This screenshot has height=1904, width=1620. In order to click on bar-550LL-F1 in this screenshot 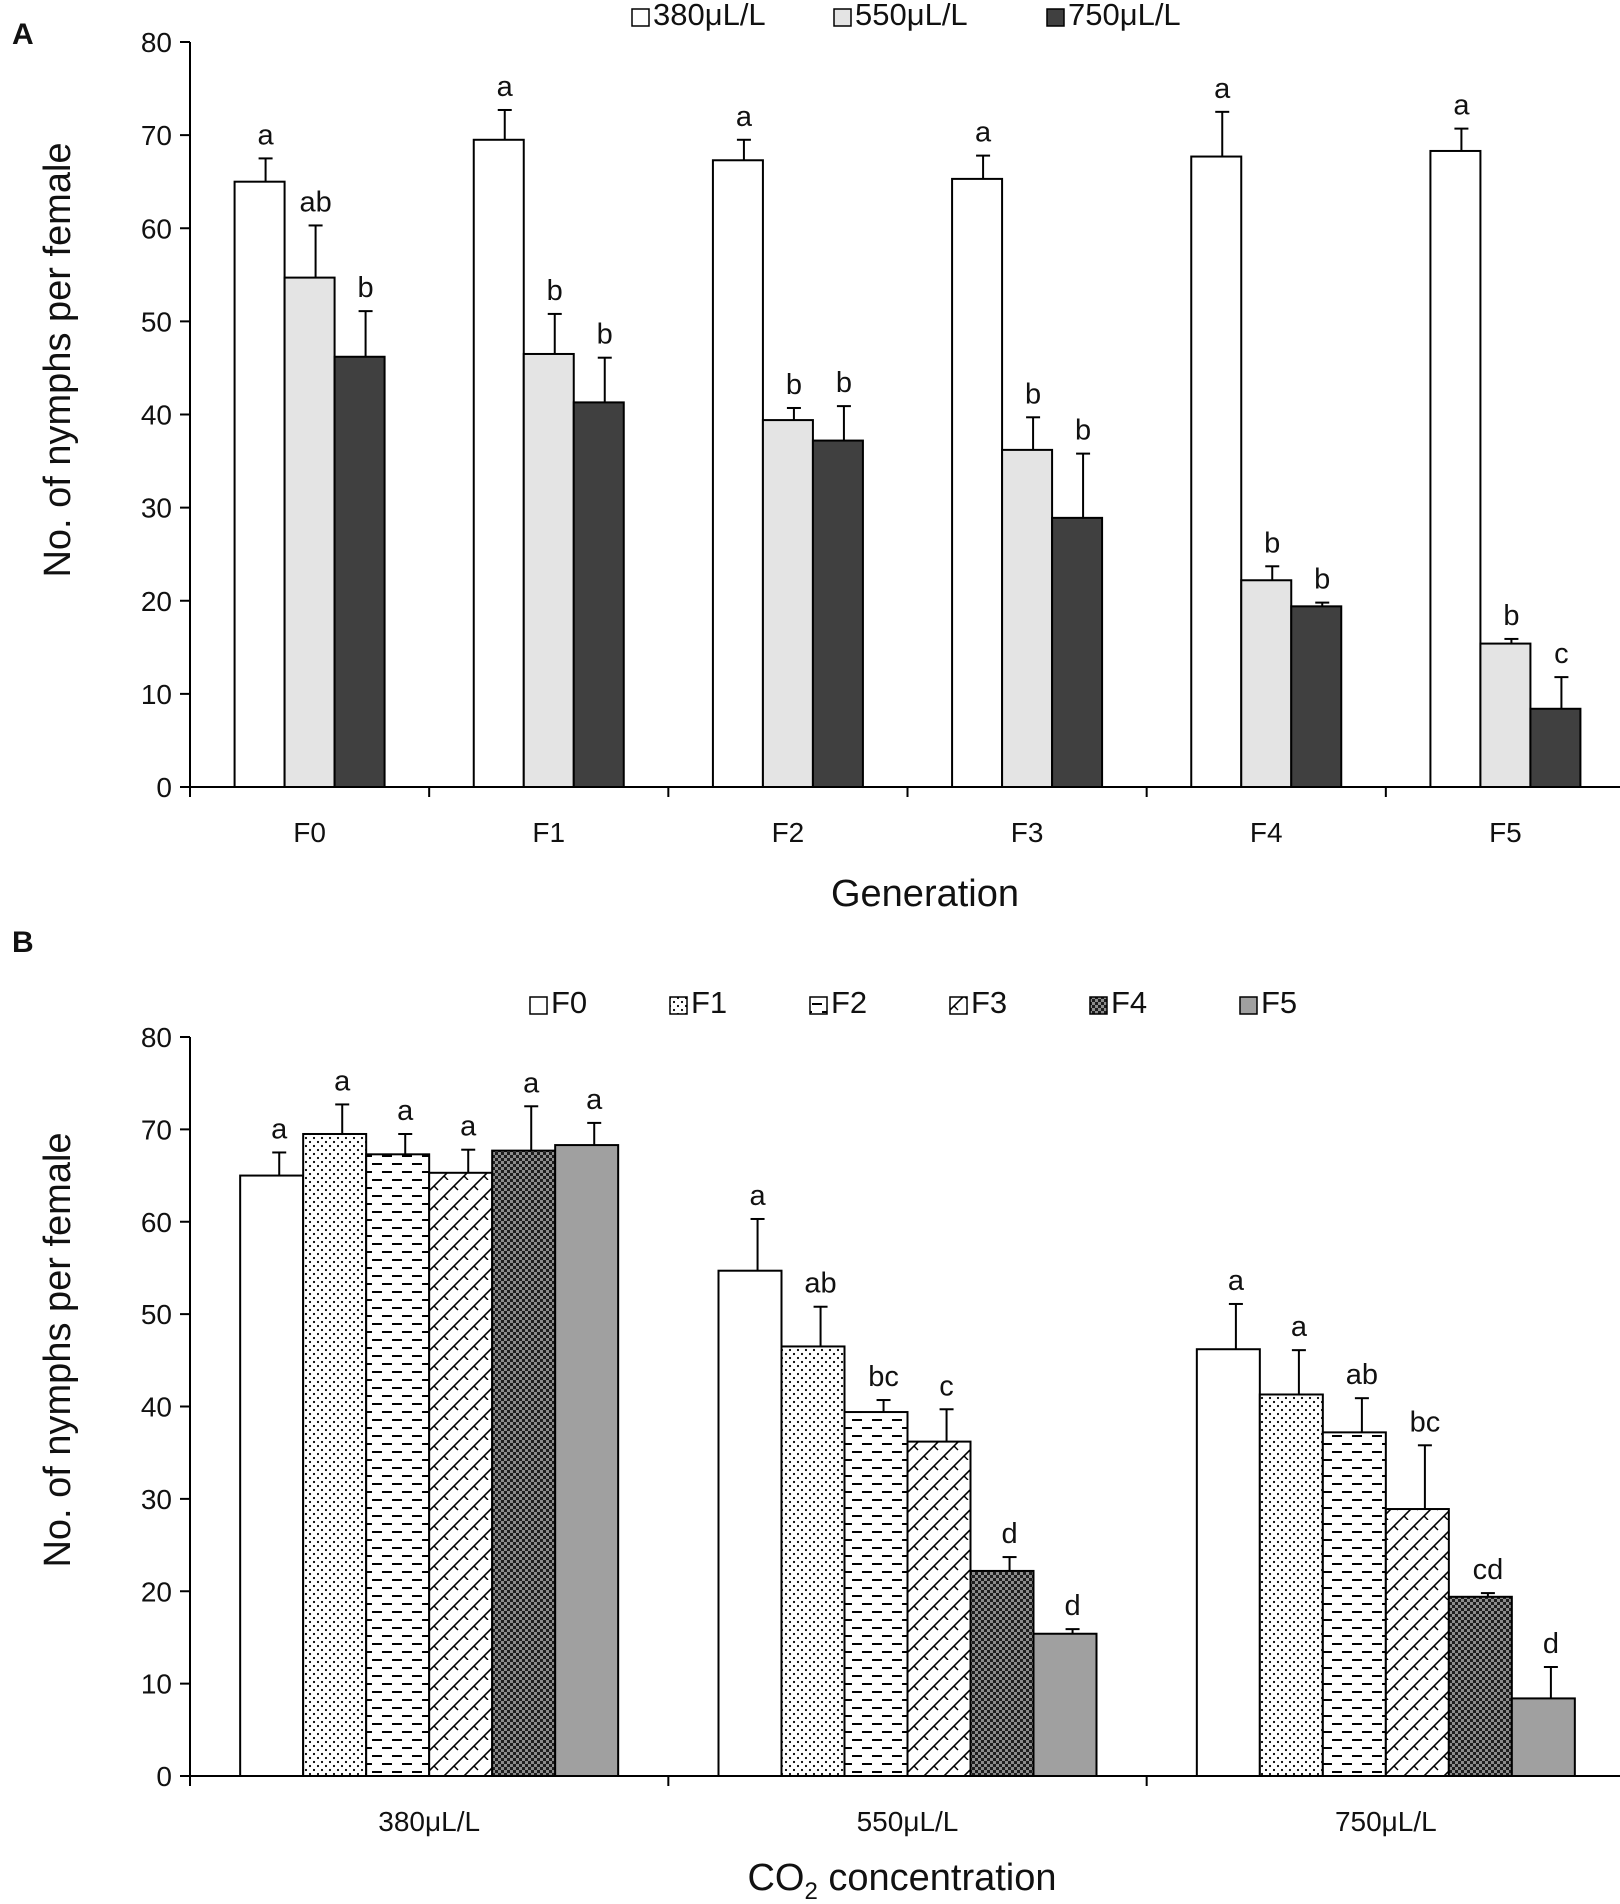, I will do `click(548, 570)`.